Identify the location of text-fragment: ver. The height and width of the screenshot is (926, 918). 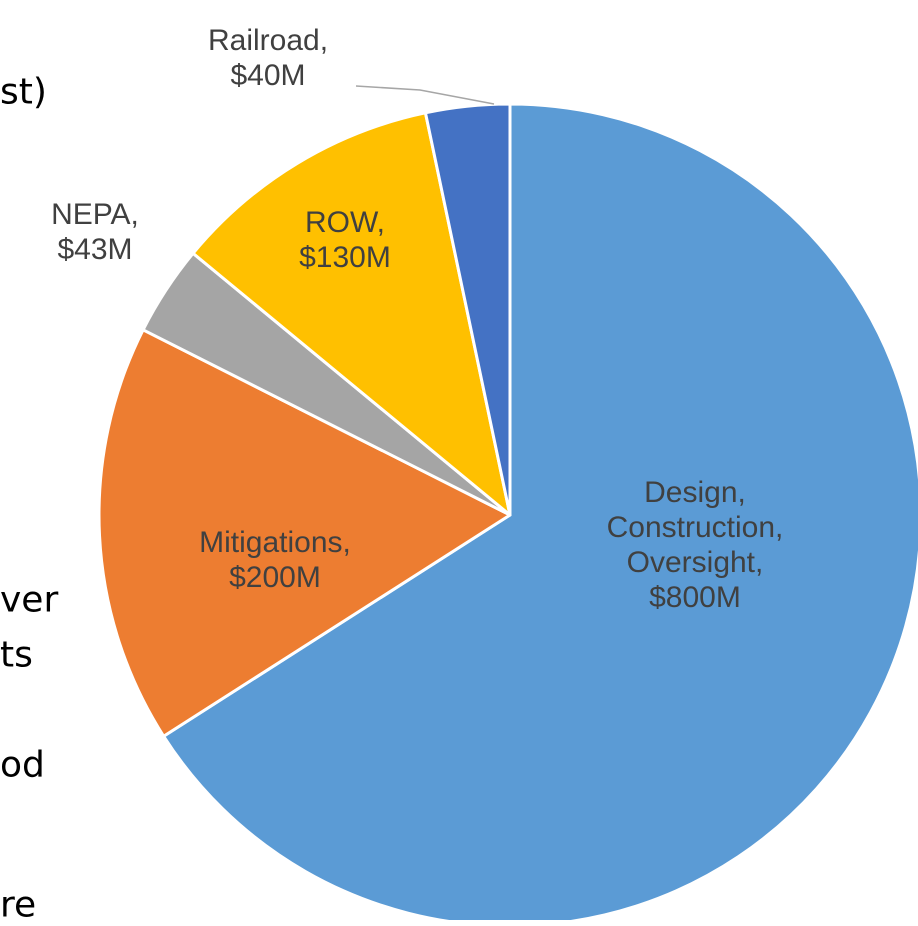
(29, 600).